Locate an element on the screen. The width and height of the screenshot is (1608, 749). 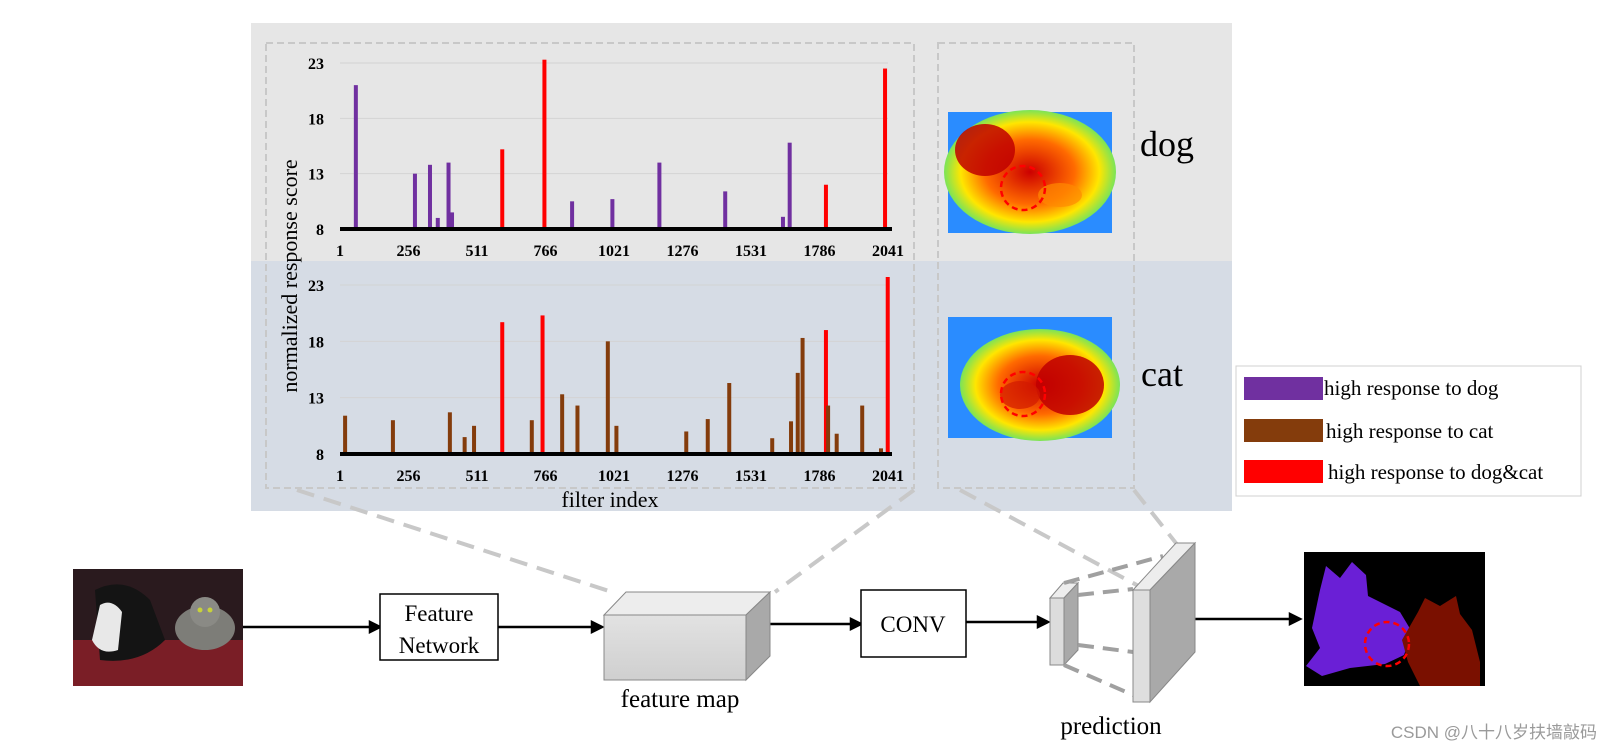
segmentation-output is located at coordinates (1394, 619).